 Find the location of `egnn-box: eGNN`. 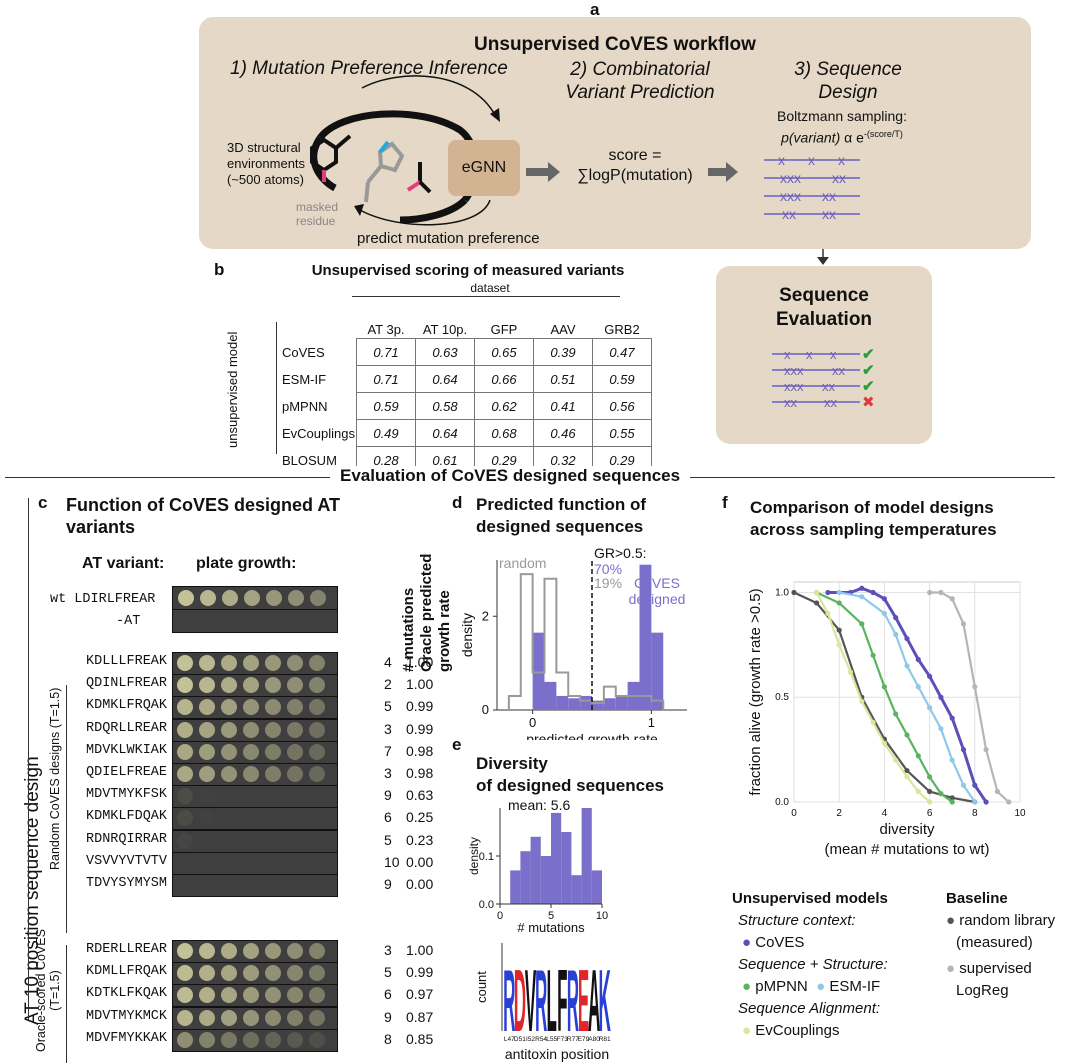

egnn-box: eGNN is located at coordinates (484, 168).